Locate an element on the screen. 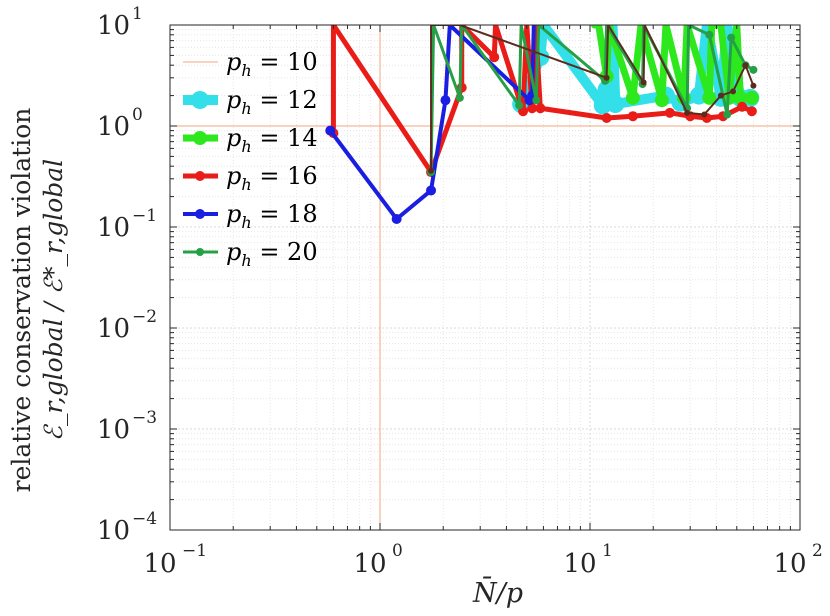 This screenshot has width=830, height=616. legend-label: ph = 10 is located at coordinates (272, 64).